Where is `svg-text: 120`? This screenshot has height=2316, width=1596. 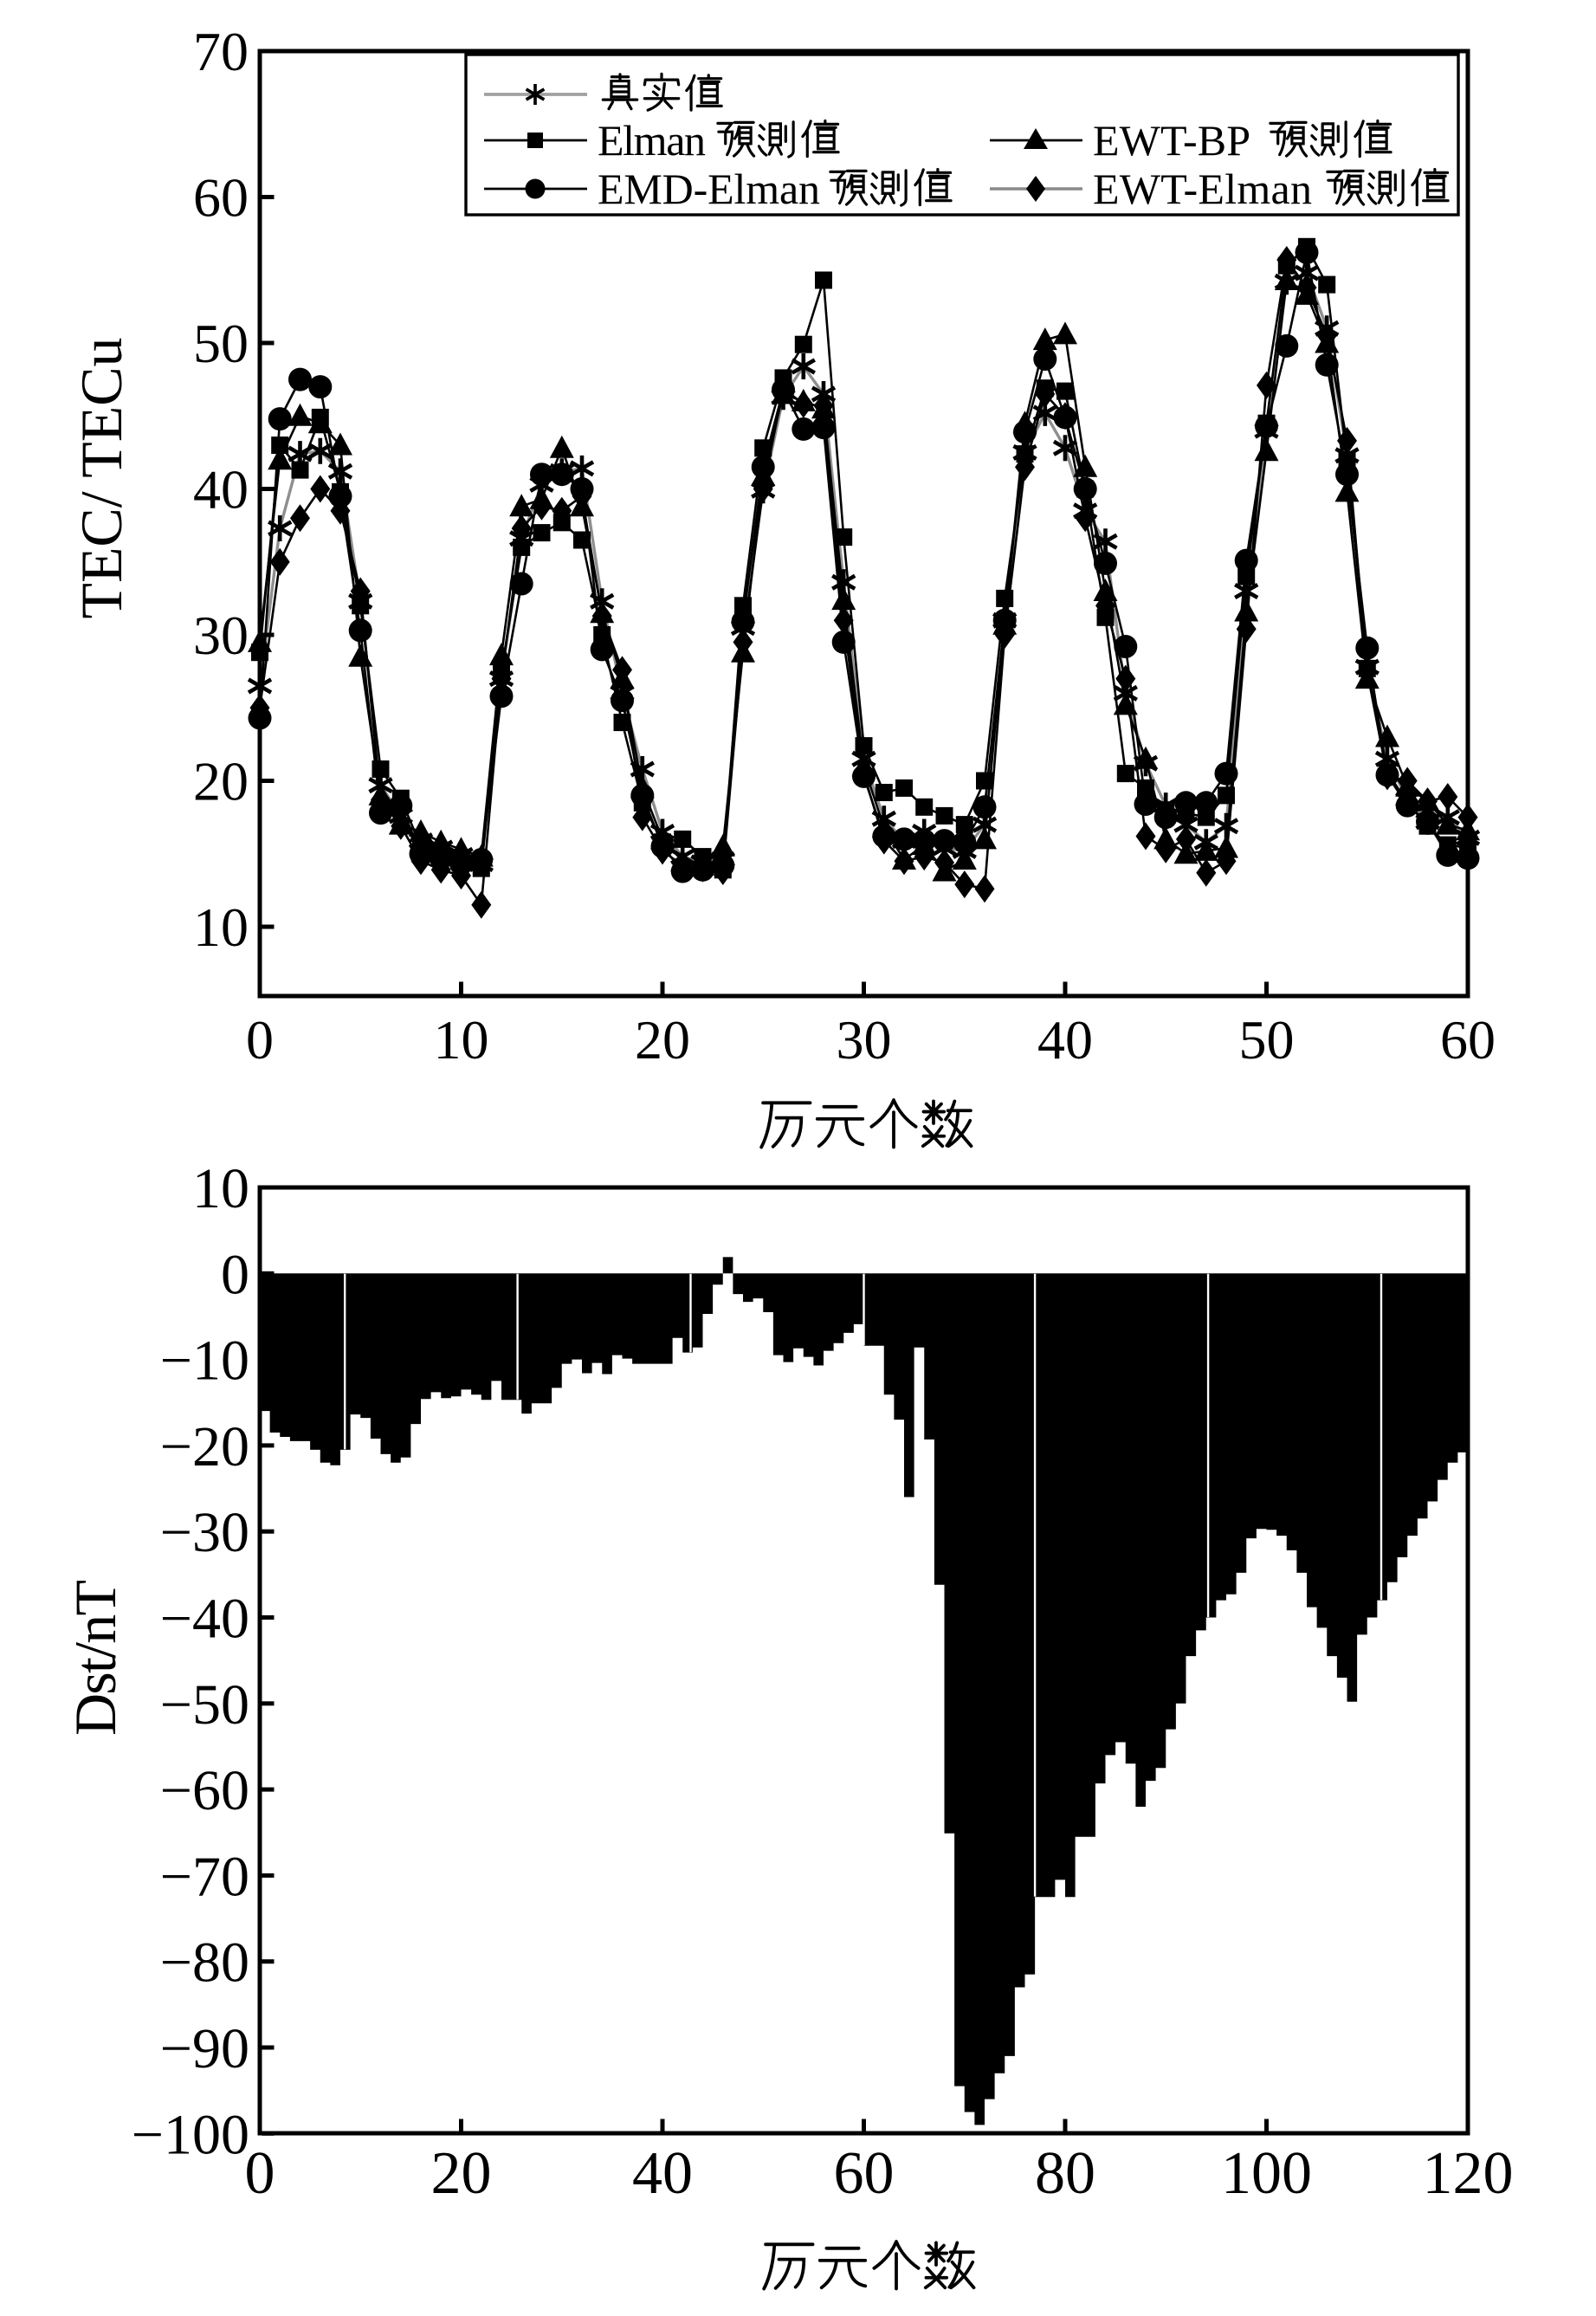 svg-text: 120 is located at coordinates (1468, 2173).